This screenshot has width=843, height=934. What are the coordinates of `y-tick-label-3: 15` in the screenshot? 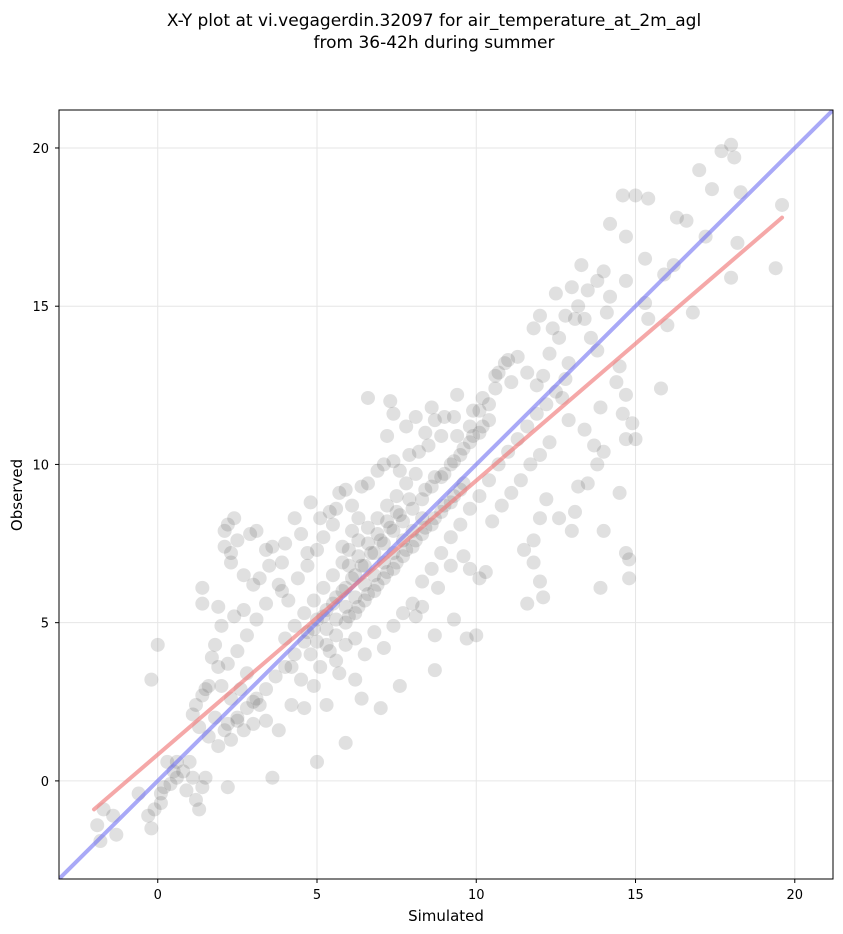 It's located at (40, 307).